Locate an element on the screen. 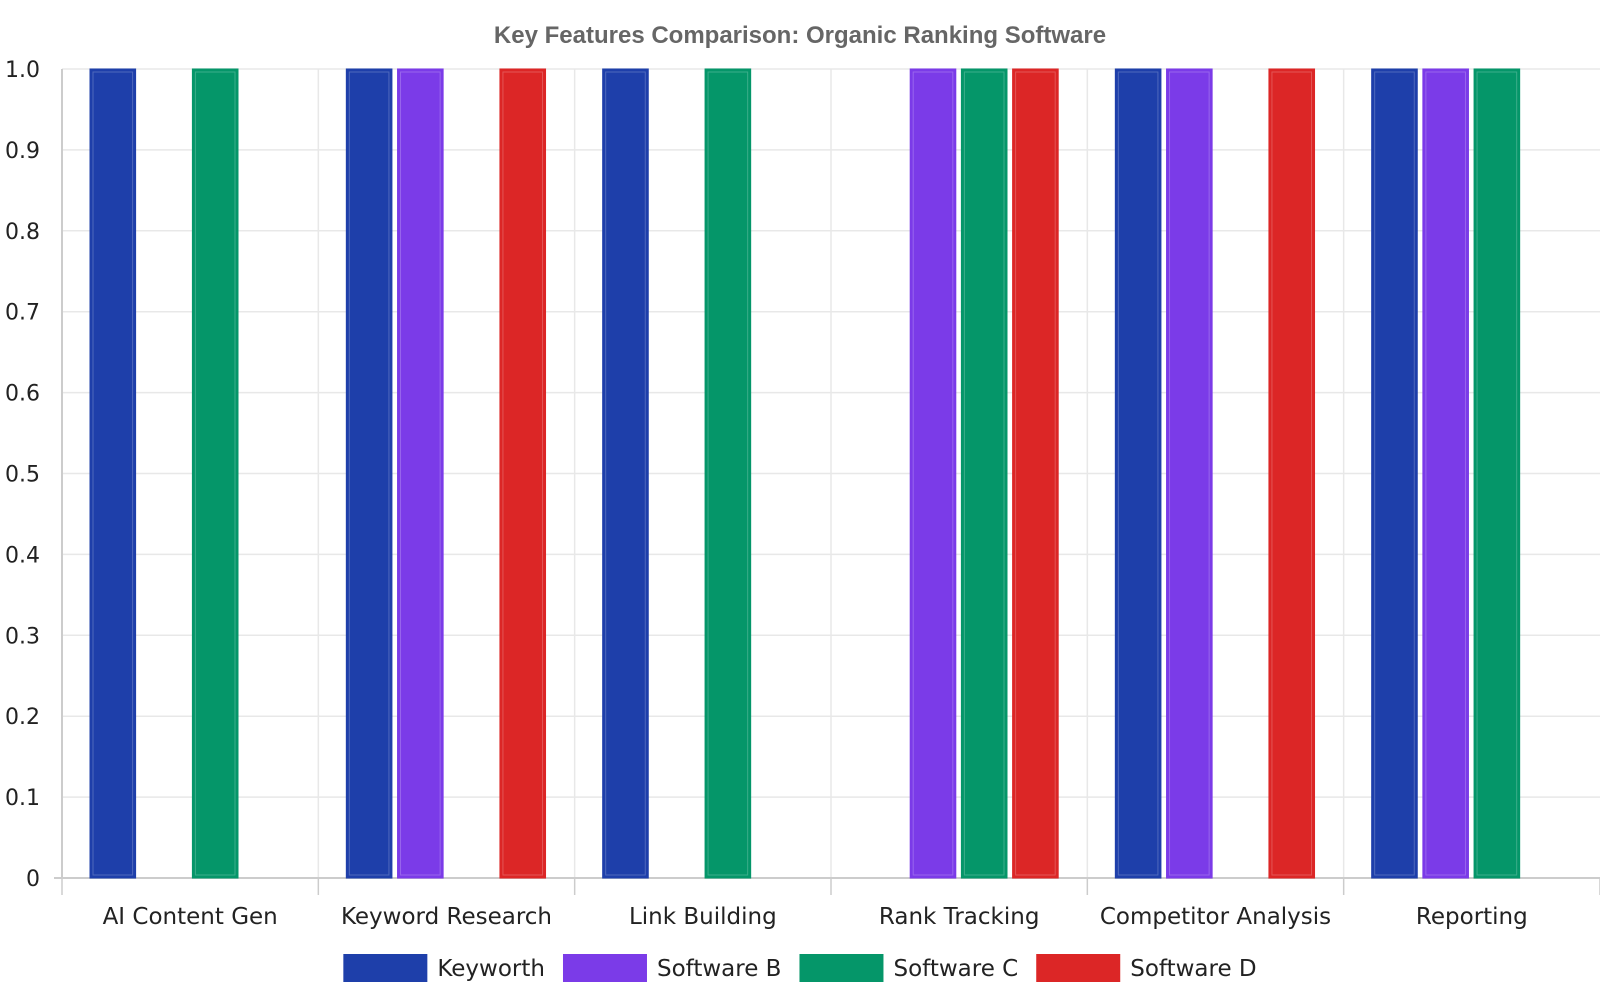 The image size is (1600, 1000). legend: Keyworth Software B Software C Software D is located at coordinates (800, 968).